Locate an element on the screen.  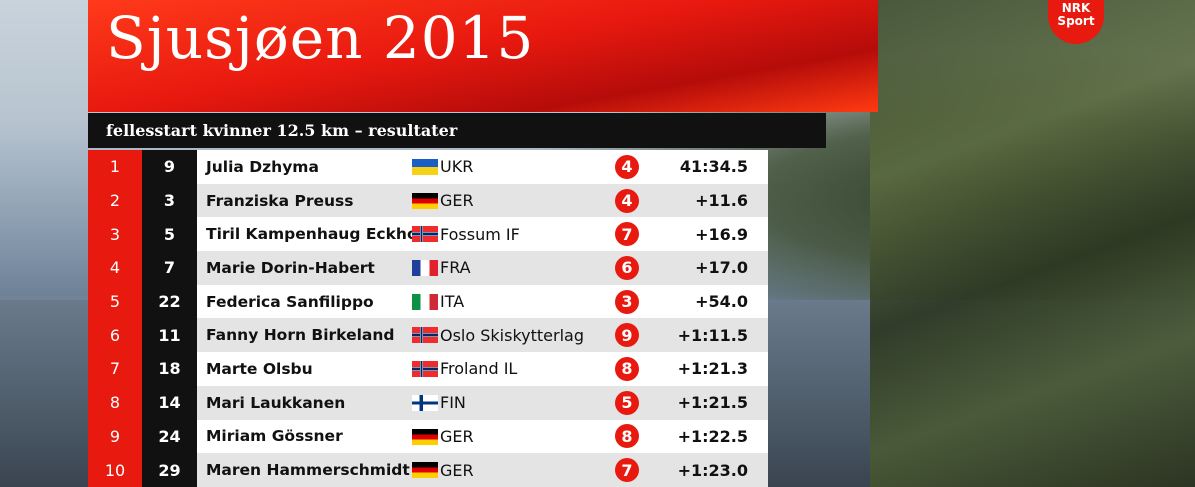
logo-line: Sport is located at coordinates (1076, 21).